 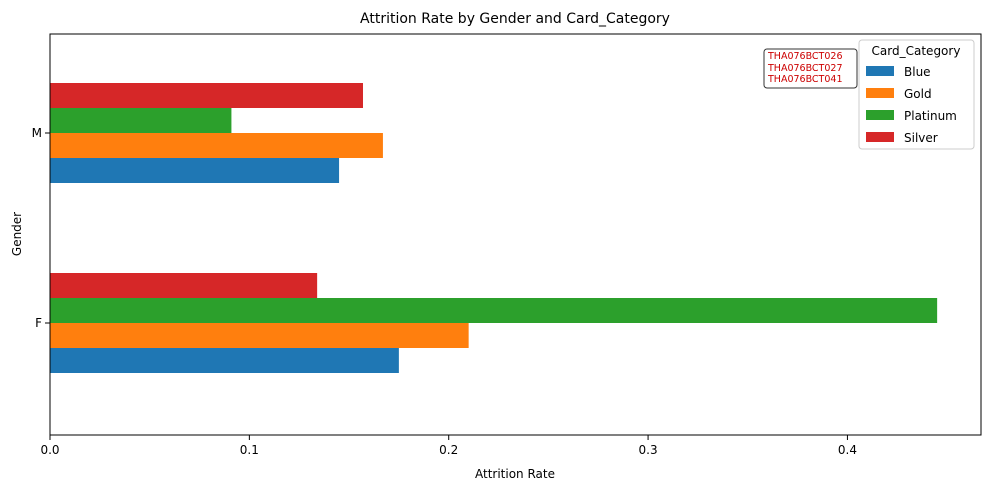 I want to click on annotation-frame, so click(x=810, y=68).